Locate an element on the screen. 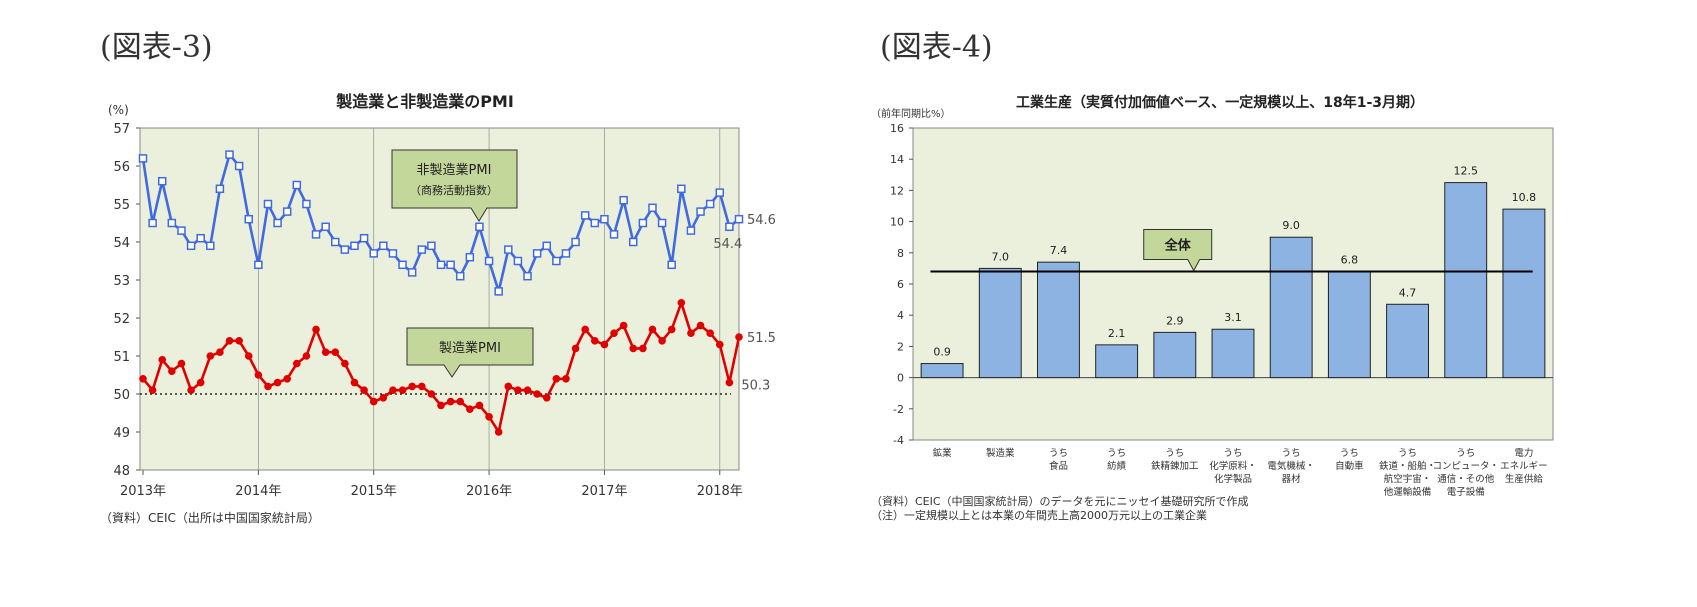  category-label: 航空宇宙・ is located at coordinates (1408, 479).